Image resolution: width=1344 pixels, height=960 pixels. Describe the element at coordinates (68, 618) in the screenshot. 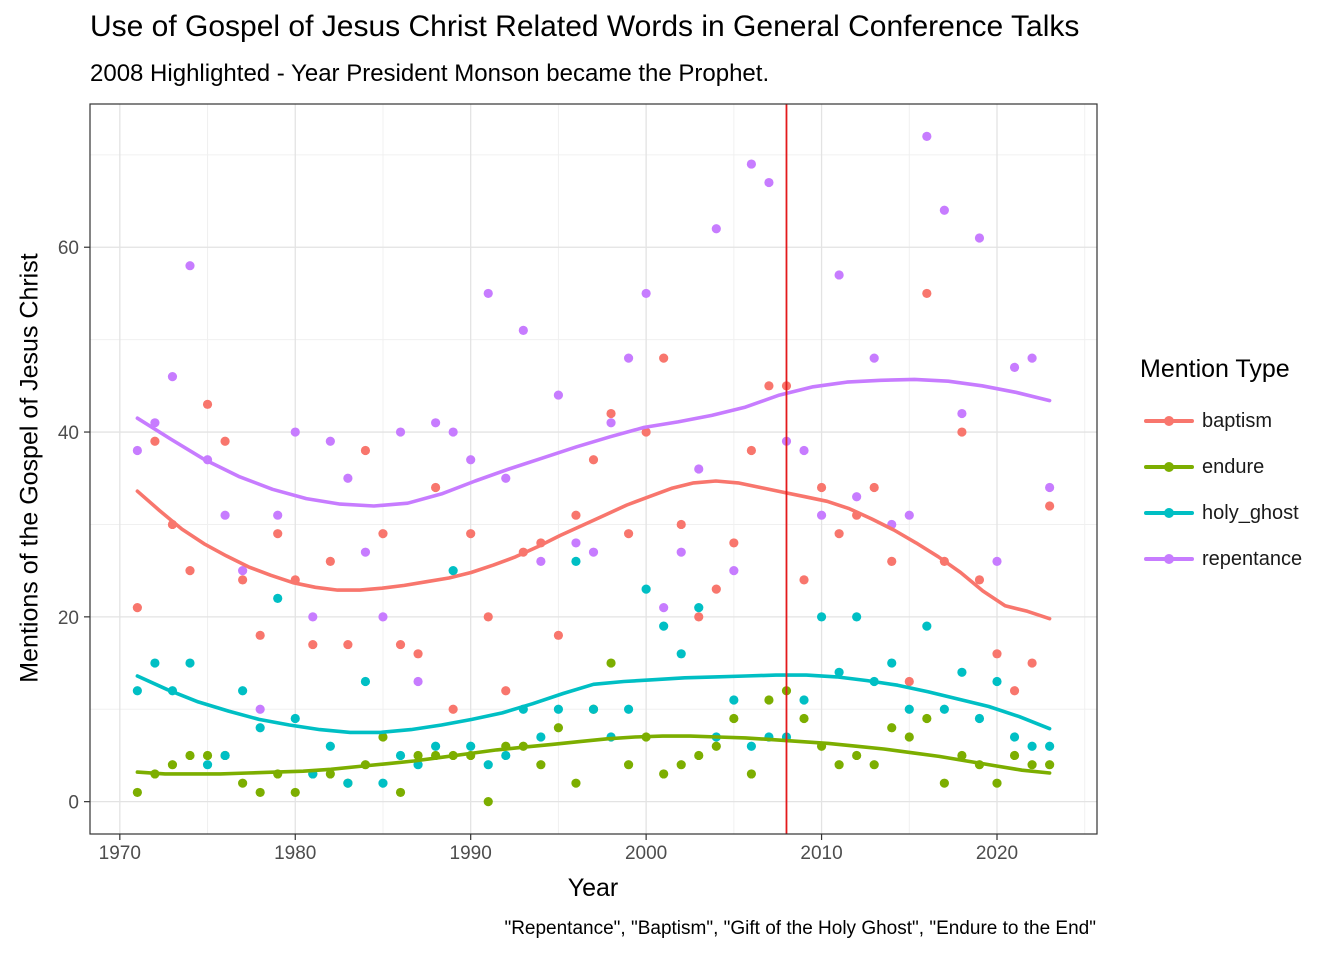

I see `y-tick-label: 20` at that location.